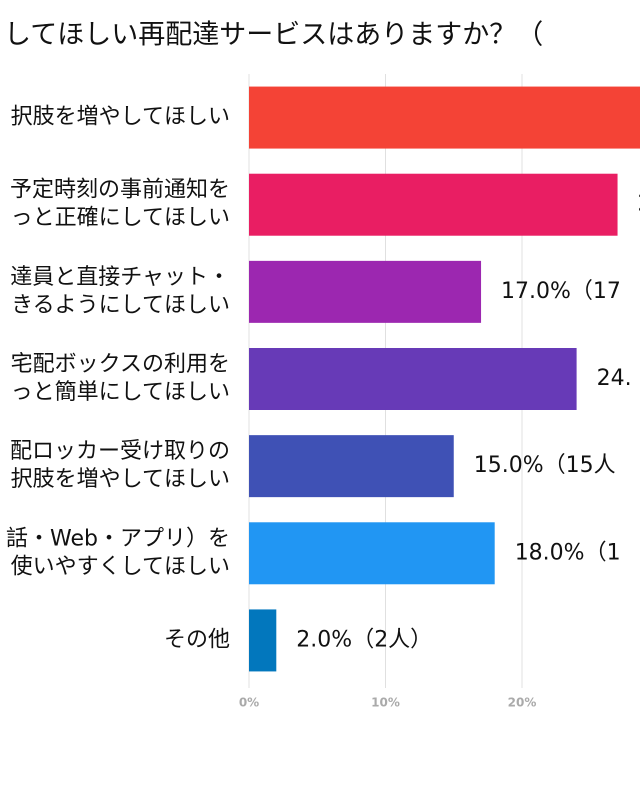 The width and height of the screenshot is (640, 799). I want to click on y-tick-label: その他, so click(197, 639).